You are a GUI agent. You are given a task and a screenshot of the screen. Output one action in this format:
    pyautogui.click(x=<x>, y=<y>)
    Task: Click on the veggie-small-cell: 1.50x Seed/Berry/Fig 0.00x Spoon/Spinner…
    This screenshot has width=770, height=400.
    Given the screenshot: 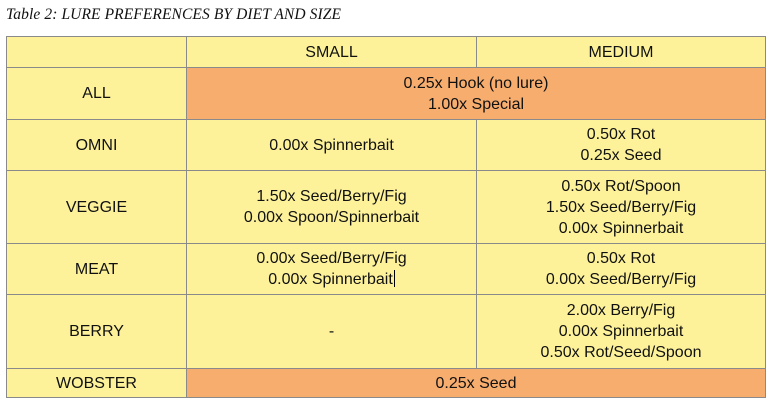 What is the action you would take?
    pyautogui.click(x=331, y=207)
    